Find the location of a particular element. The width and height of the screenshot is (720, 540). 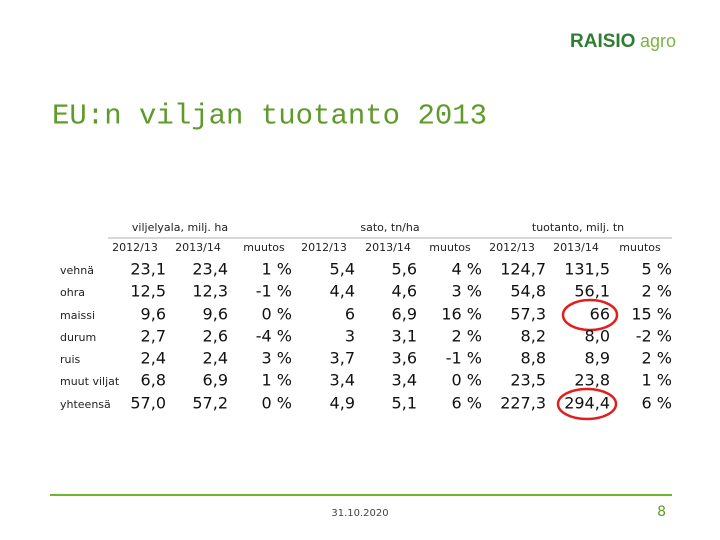

page-number: 8 is located at coordinates (661, 512).